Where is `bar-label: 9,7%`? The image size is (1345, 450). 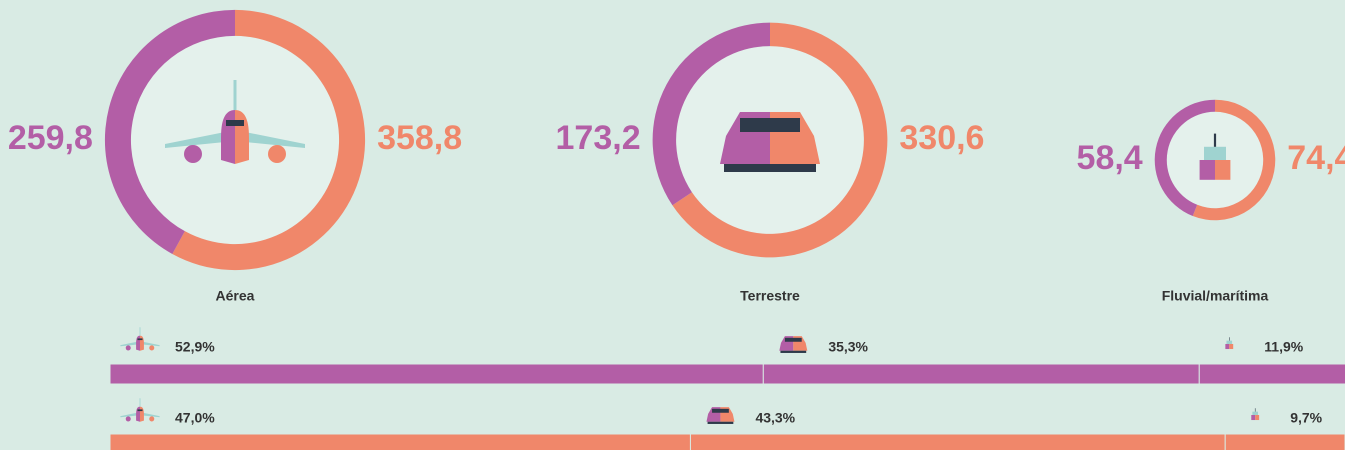 bar-label: 9,7% is located at coordinates (1306, 418).